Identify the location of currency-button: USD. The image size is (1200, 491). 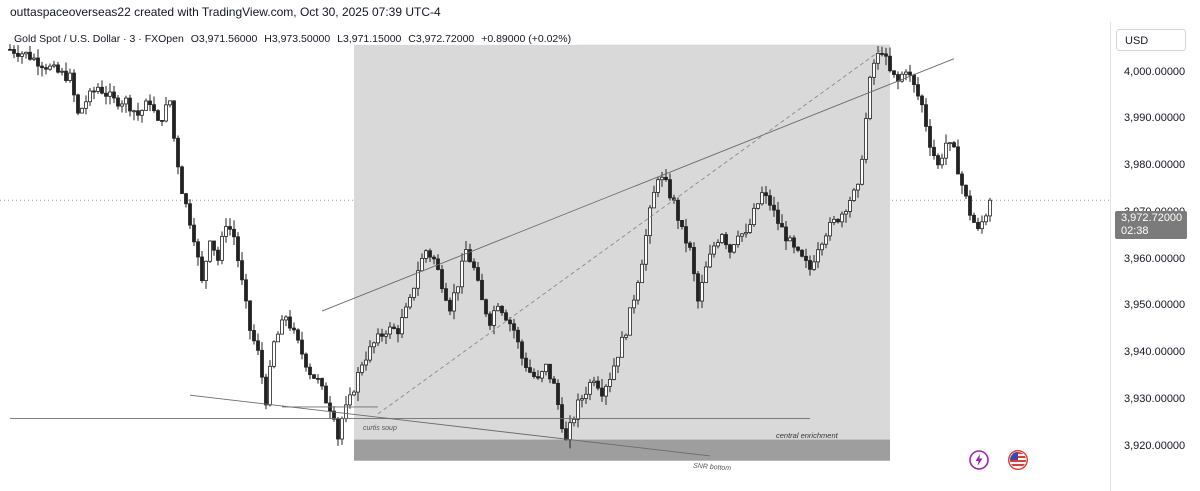
(1151, 40).